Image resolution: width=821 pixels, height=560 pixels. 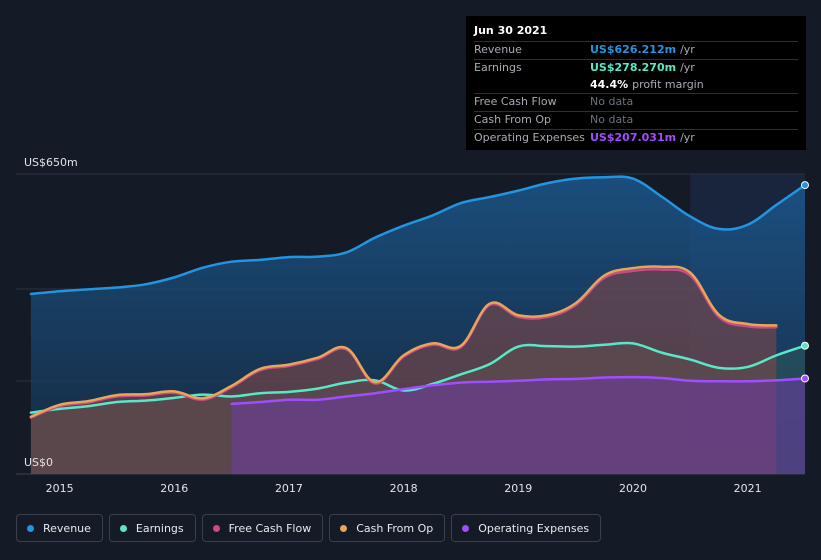 What do you see at coordinates (636, 121) in the screenshot?
I see `tooltip-row-cash-from-op: Cash From Op No data` at bounding box center [636, 121].